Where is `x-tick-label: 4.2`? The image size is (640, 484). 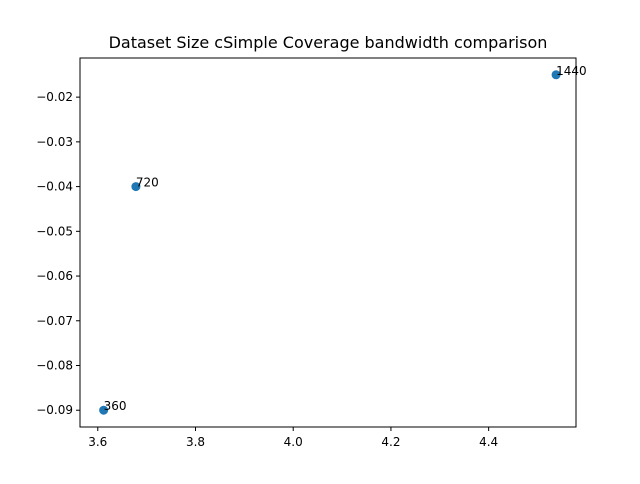 x-tick-label: 4.2 is located at coordinates (390, 442).